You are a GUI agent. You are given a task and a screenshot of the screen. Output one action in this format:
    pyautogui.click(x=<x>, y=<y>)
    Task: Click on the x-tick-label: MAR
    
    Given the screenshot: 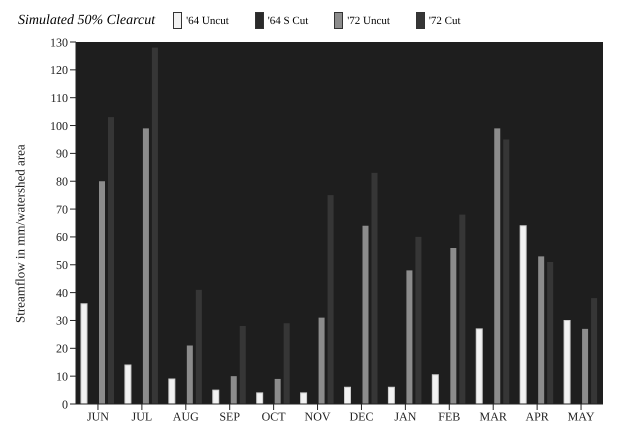 What is the action you would take?
    pyautogui.click(x=493, y=417)
    